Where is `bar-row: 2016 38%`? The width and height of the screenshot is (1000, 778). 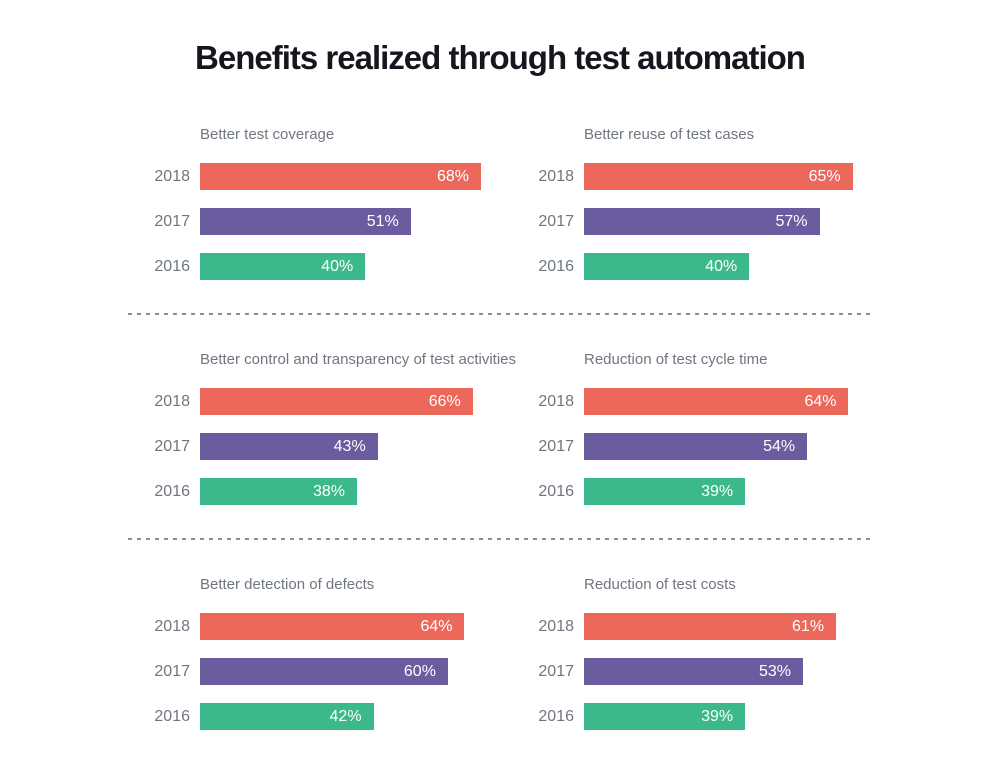 bar-row: 2016 38% is located at coordinates (304, 491).